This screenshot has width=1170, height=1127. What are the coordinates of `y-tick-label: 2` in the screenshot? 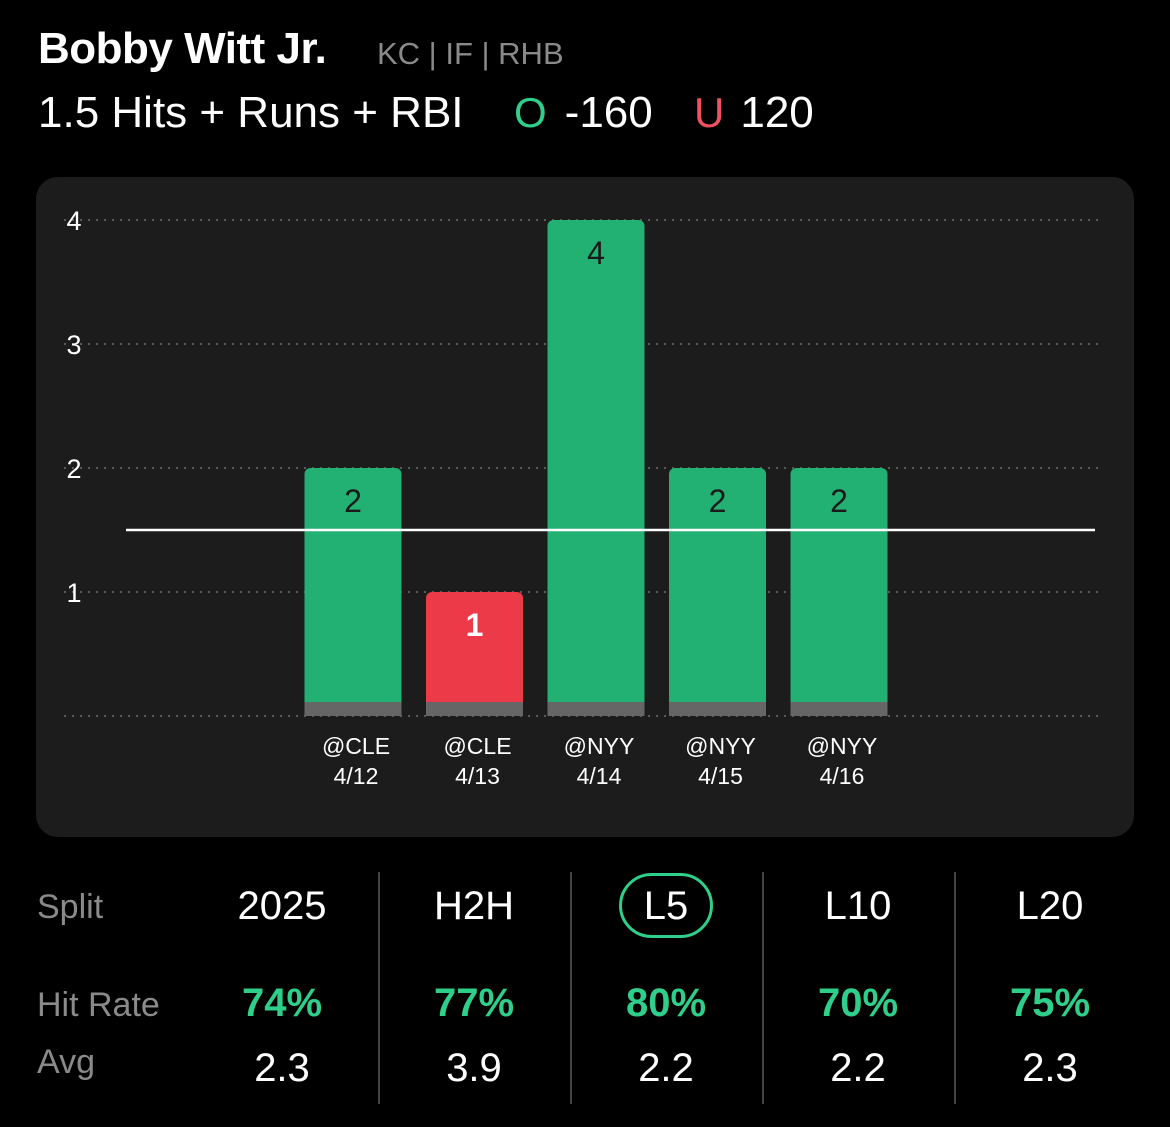 It's located at (73, 469).